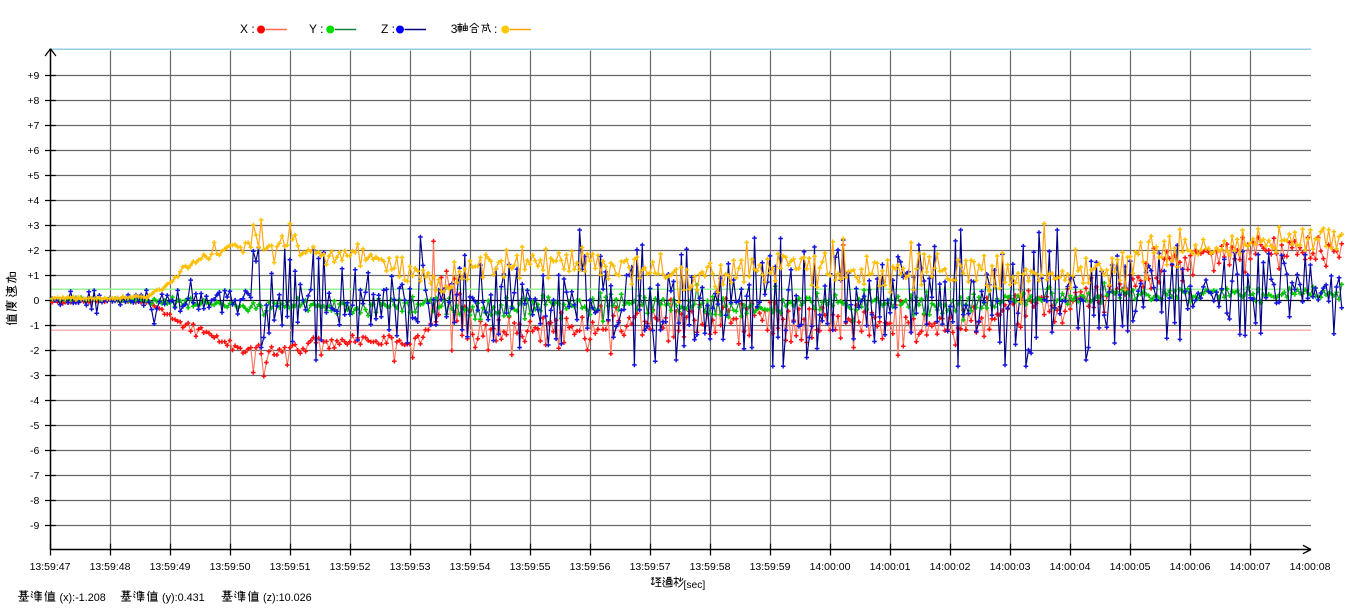 Image resolution: width=1350 pixels, height=610 pixels. What do you see at coordinates (388, 29) in the screenshot?
I see `svg-text: Z :` at bounding box center [388, 29].